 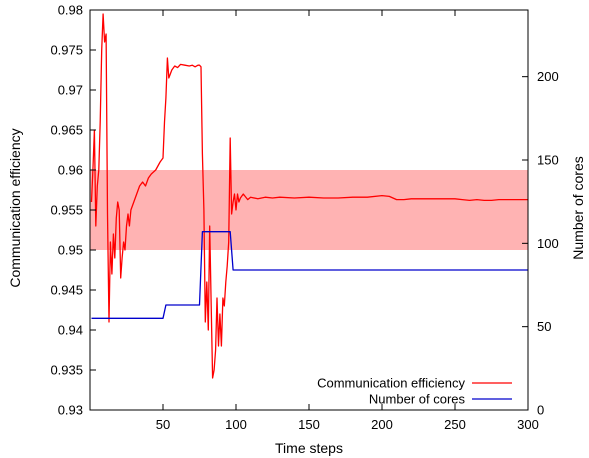 I want to click on y-left-tick-label: 0.97, so click(x=70, y=90).